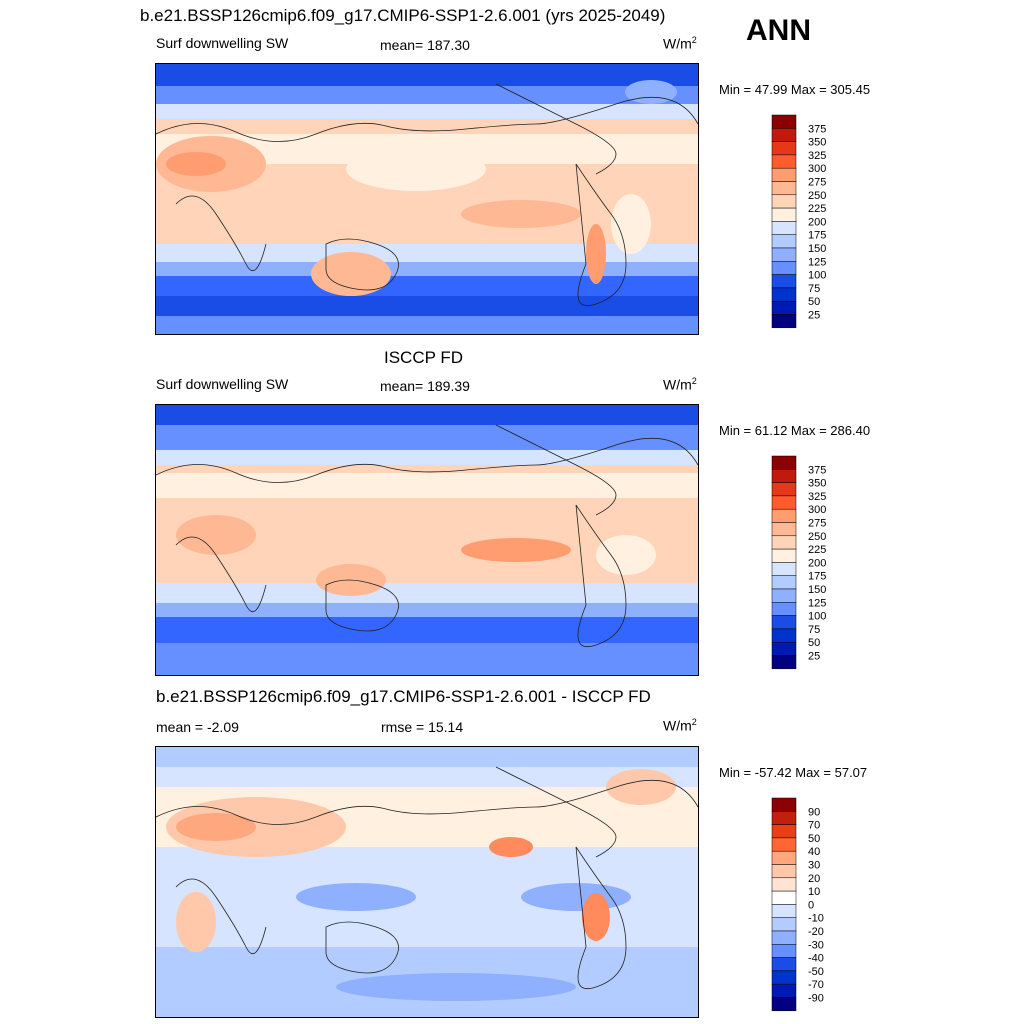 This screenshot has width=1024, height=1024. What do you see at coordinates (680, 725) in the screenshot?
I see `panel3-units: W/m2` at bounding box center [680, 725].